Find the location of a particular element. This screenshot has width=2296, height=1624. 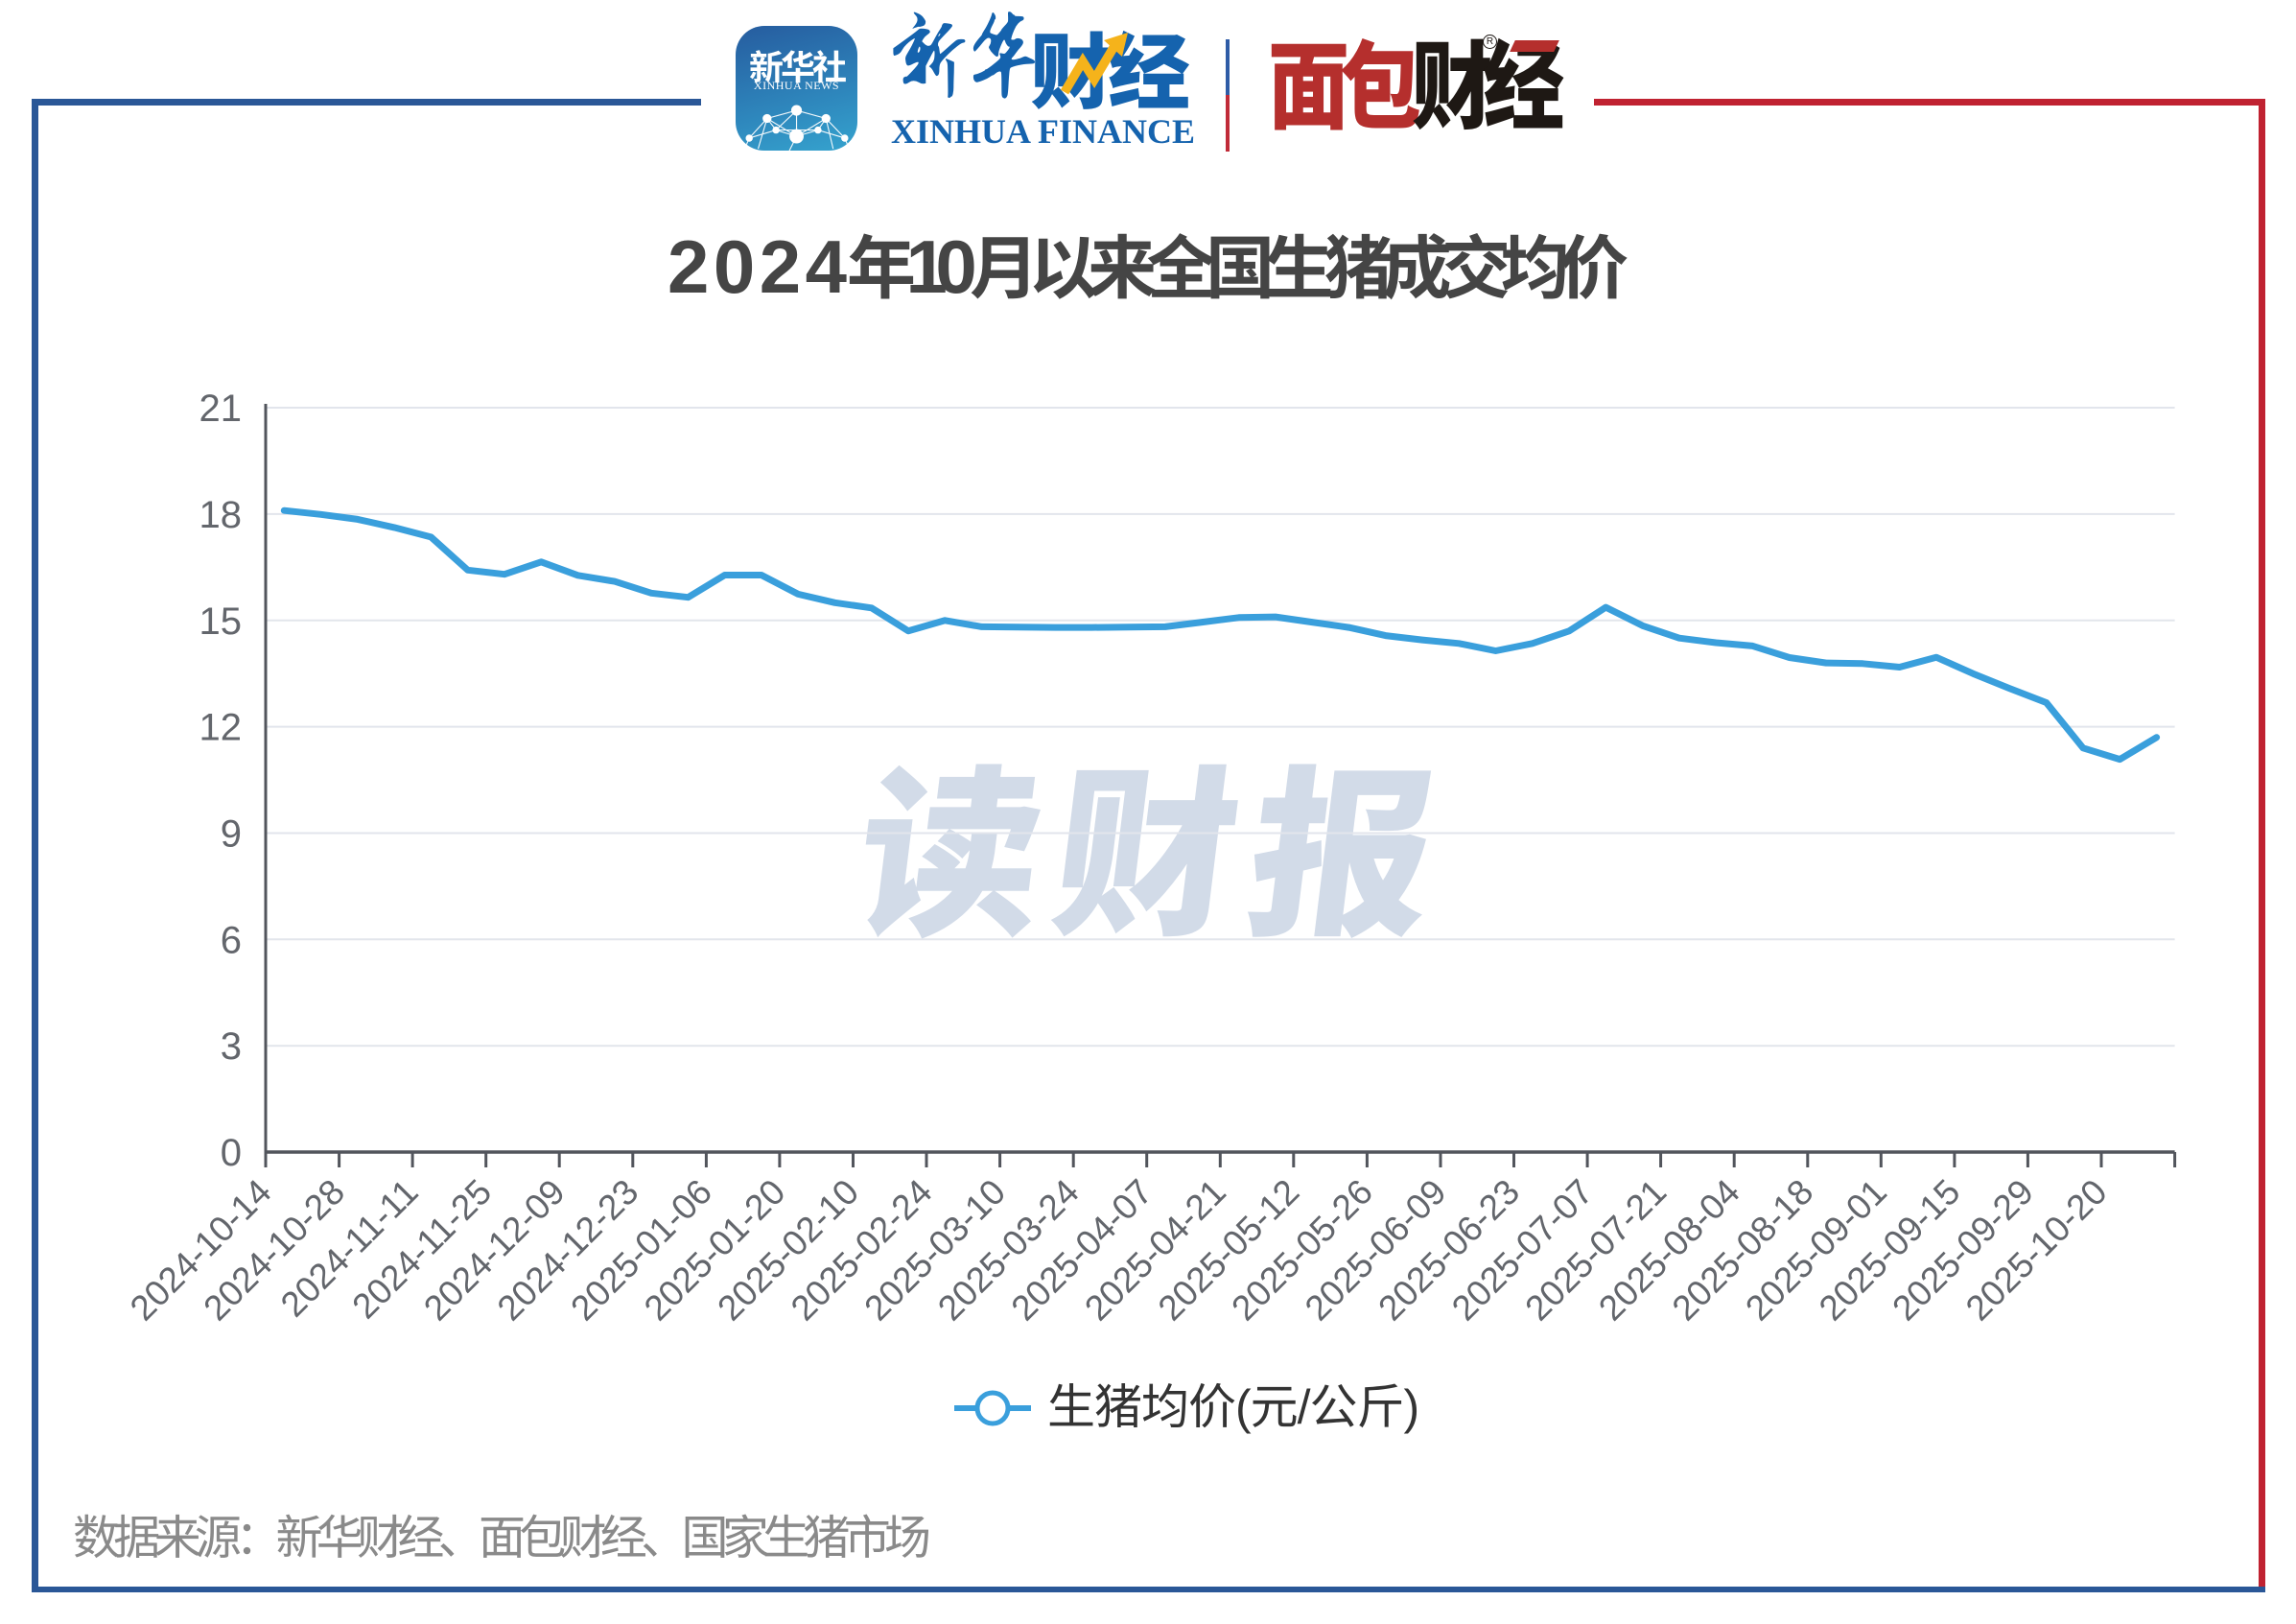

svg-text: 生猪均价(元/公斤) is located at coordinates (1232, 1407).